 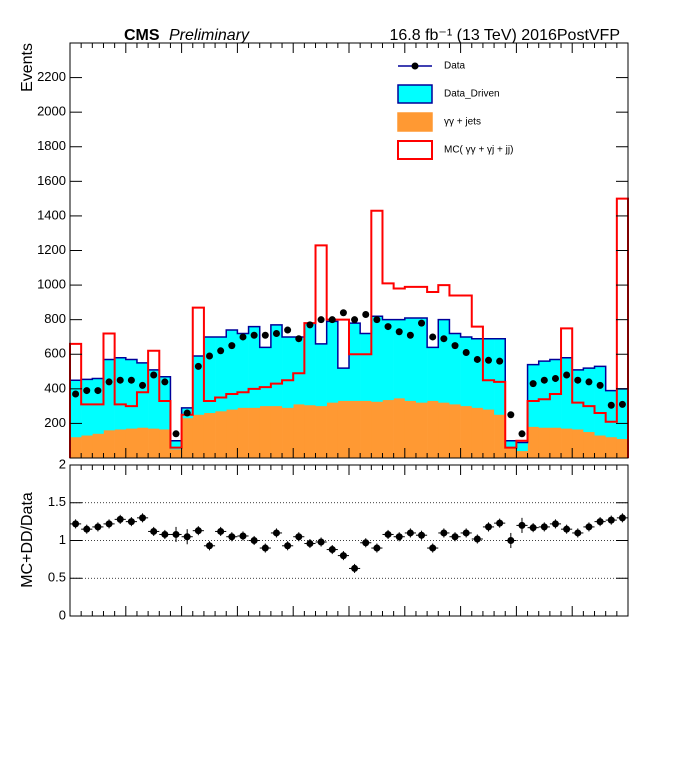 What do you see at coordinates (57, 501) in the screenshot?
I see `y-tick-label: 1.5` at bounding box center [57, 501].